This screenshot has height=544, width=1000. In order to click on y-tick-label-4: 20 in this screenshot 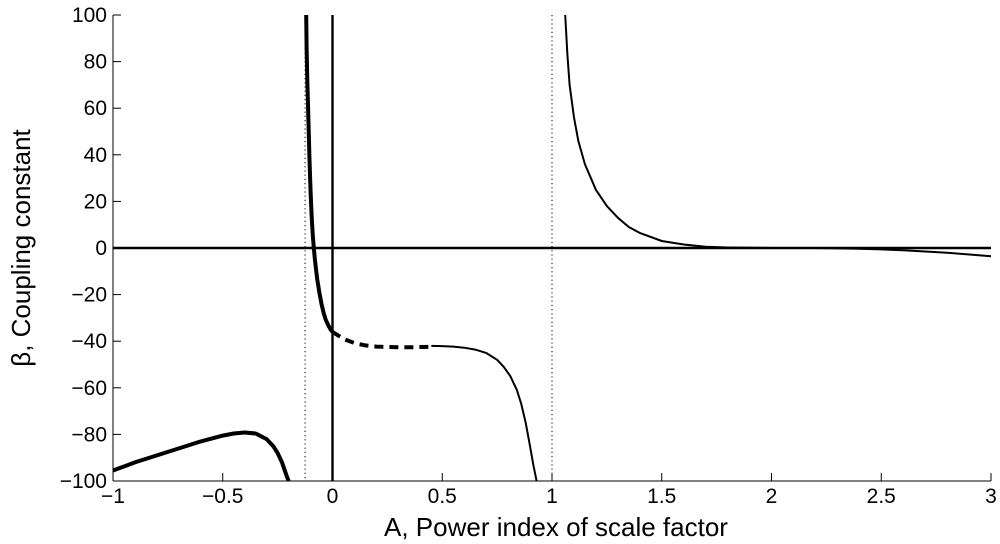, I will do `click(95, 201)`.